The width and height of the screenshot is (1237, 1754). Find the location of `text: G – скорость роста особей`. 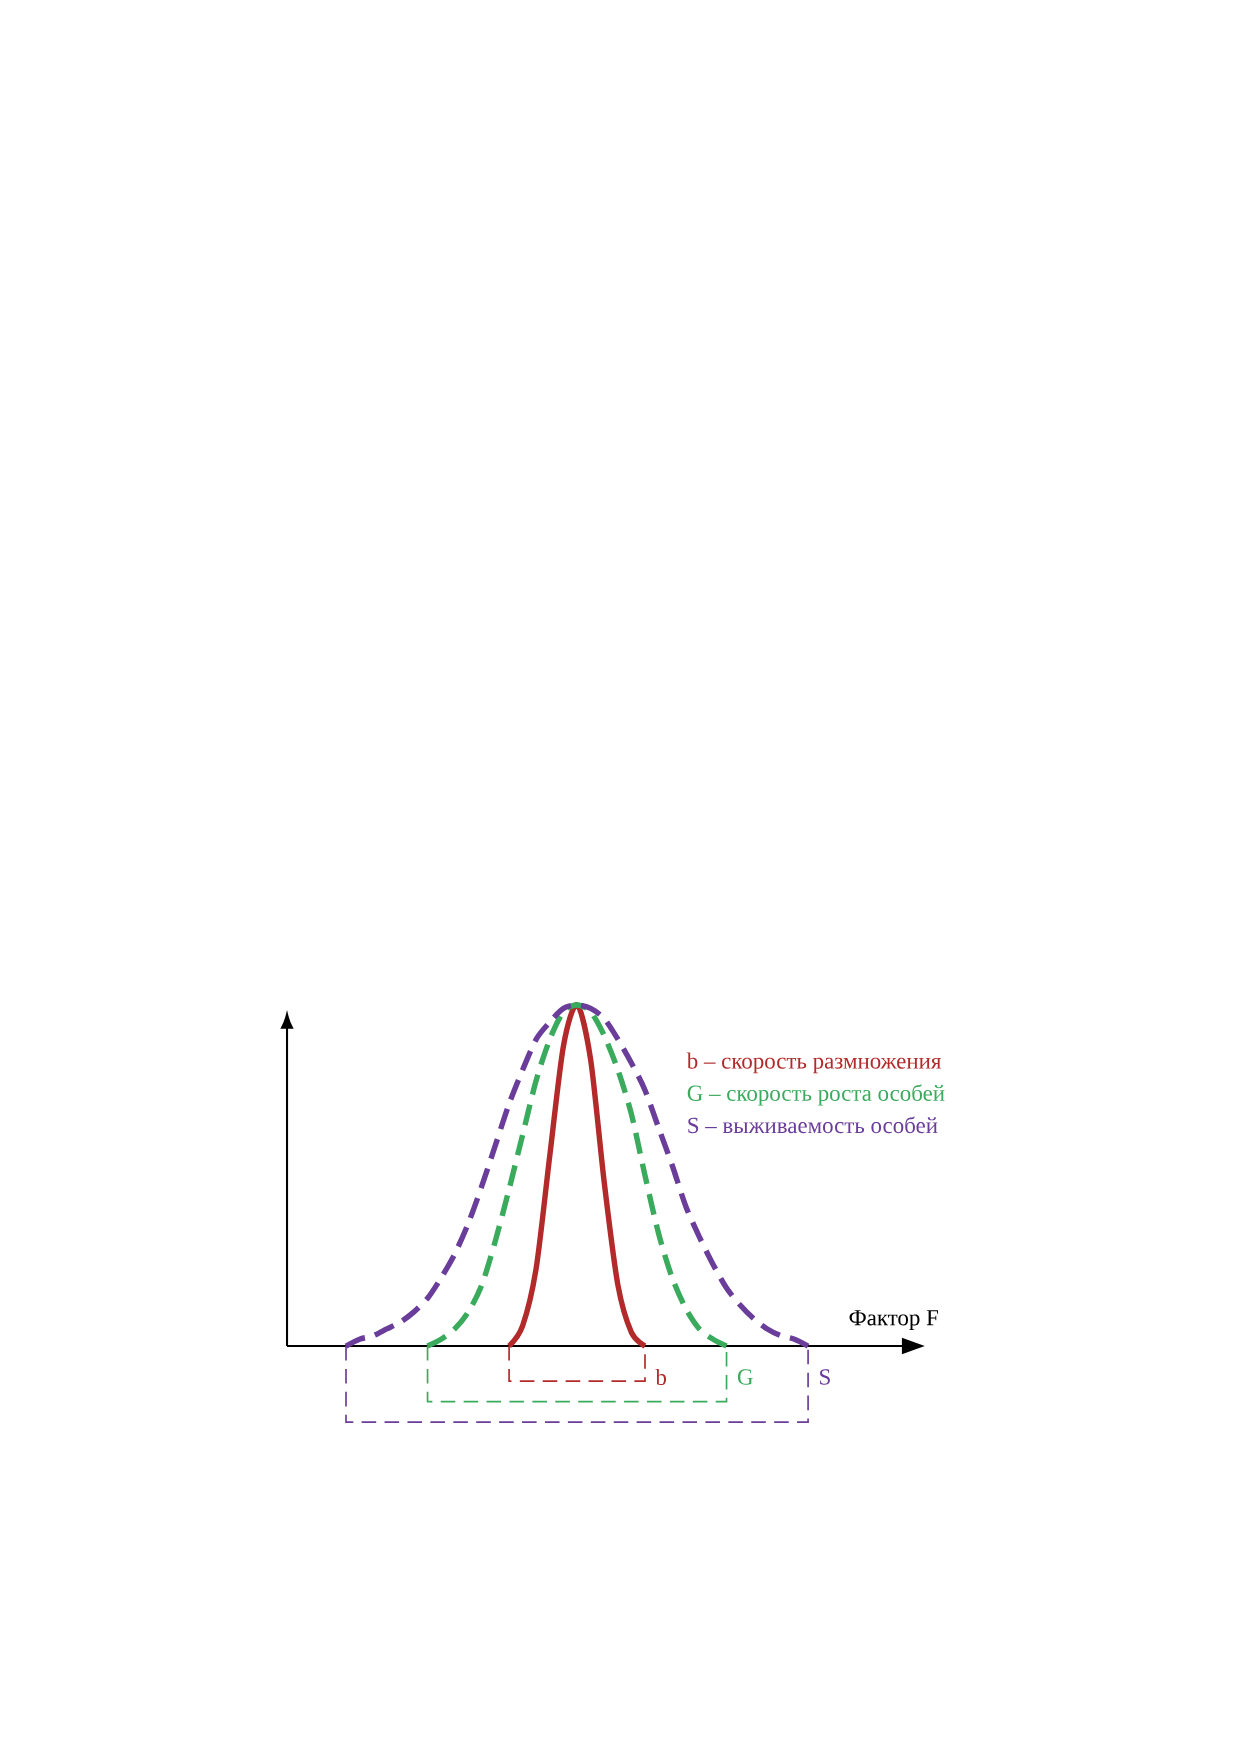

text: G – скорость роста особей is located at coordinates (816, 1095).